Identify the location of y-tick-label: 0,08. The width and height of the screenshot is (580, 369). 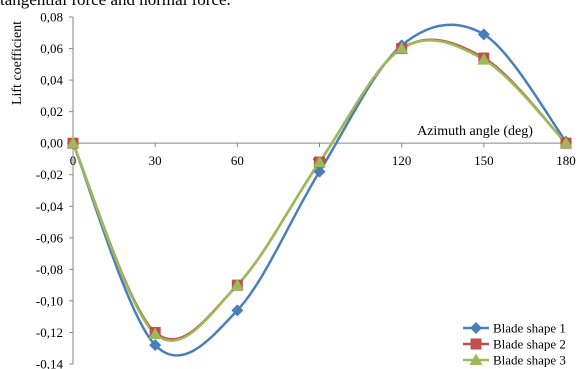
(51, 17).